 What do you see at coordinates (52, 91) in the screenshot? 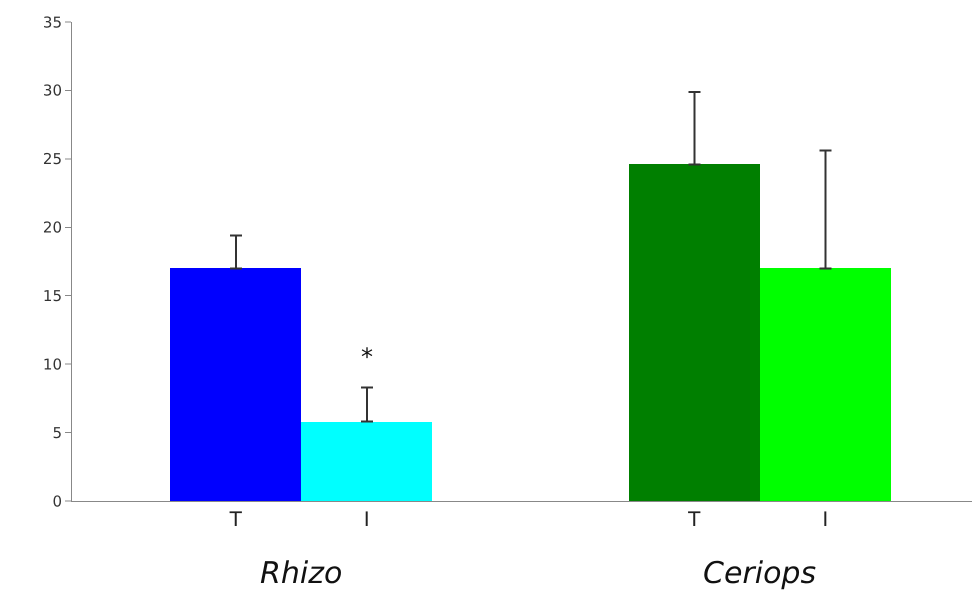
I see `y-tick-label: 30` at bounding box center [52, 91].